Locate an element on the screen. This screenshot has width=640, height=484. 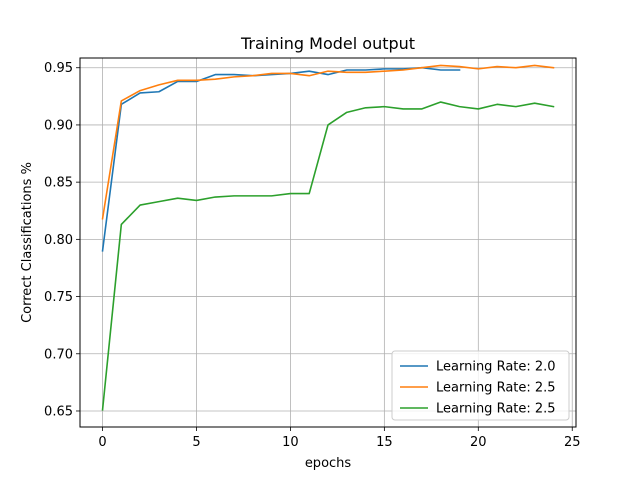
y-tick-label: 0.90 is located at coordinates (58, 125).